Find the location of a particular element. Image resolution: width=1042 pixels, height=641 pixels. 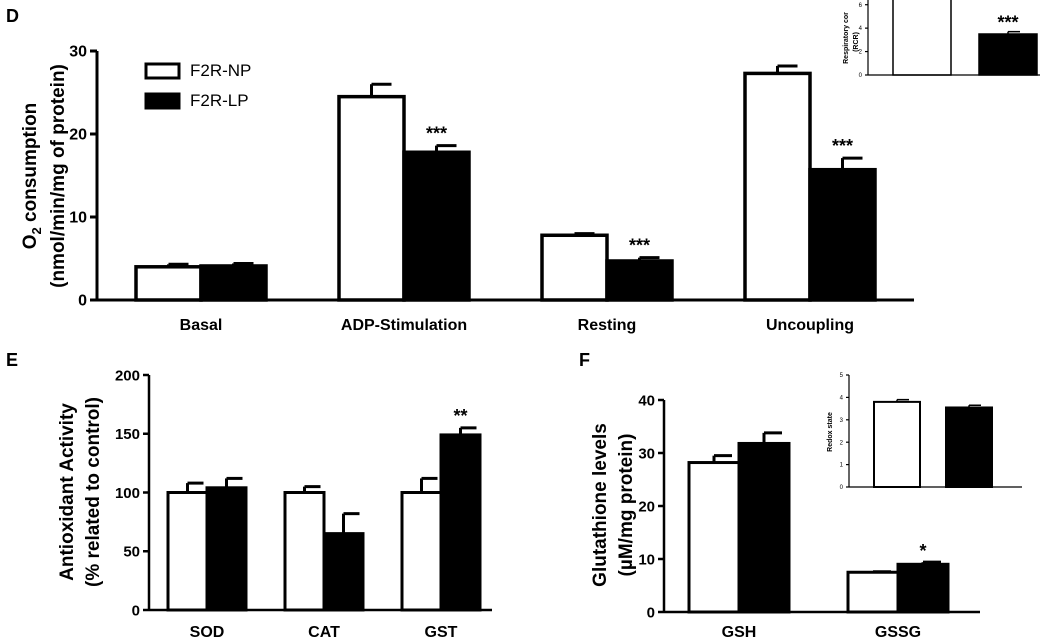

panel-d-y-axis-title-subscript: 2 is located at coordinates (36, 230).